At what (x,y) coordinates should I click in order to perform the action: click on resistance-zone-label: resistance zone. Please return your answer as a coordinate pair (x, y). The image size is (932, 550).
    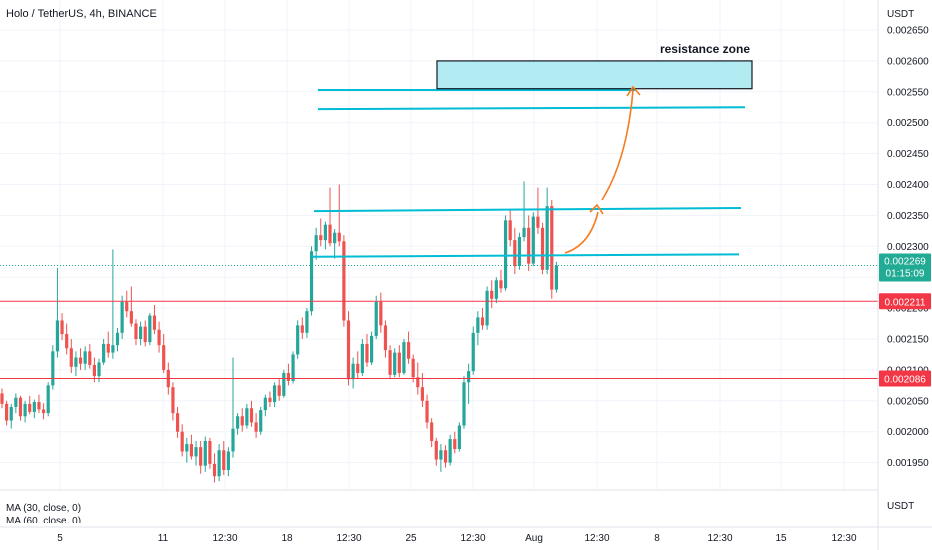
    Looking at the image, I should click on (705, 49).